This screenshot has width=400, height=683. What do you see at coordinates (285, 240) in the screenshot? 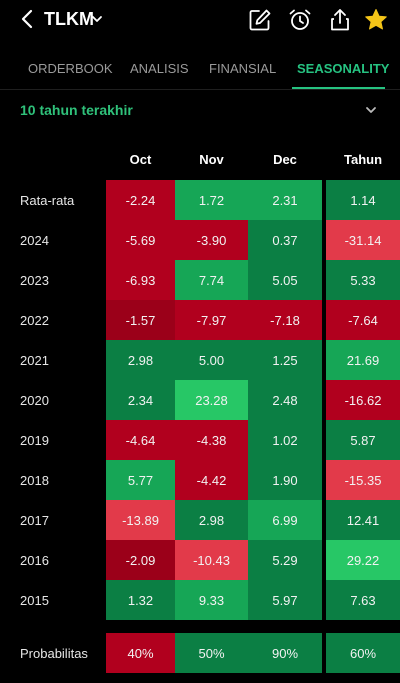
I see `table-cell: 0.37` at bounding box center [285, 240].